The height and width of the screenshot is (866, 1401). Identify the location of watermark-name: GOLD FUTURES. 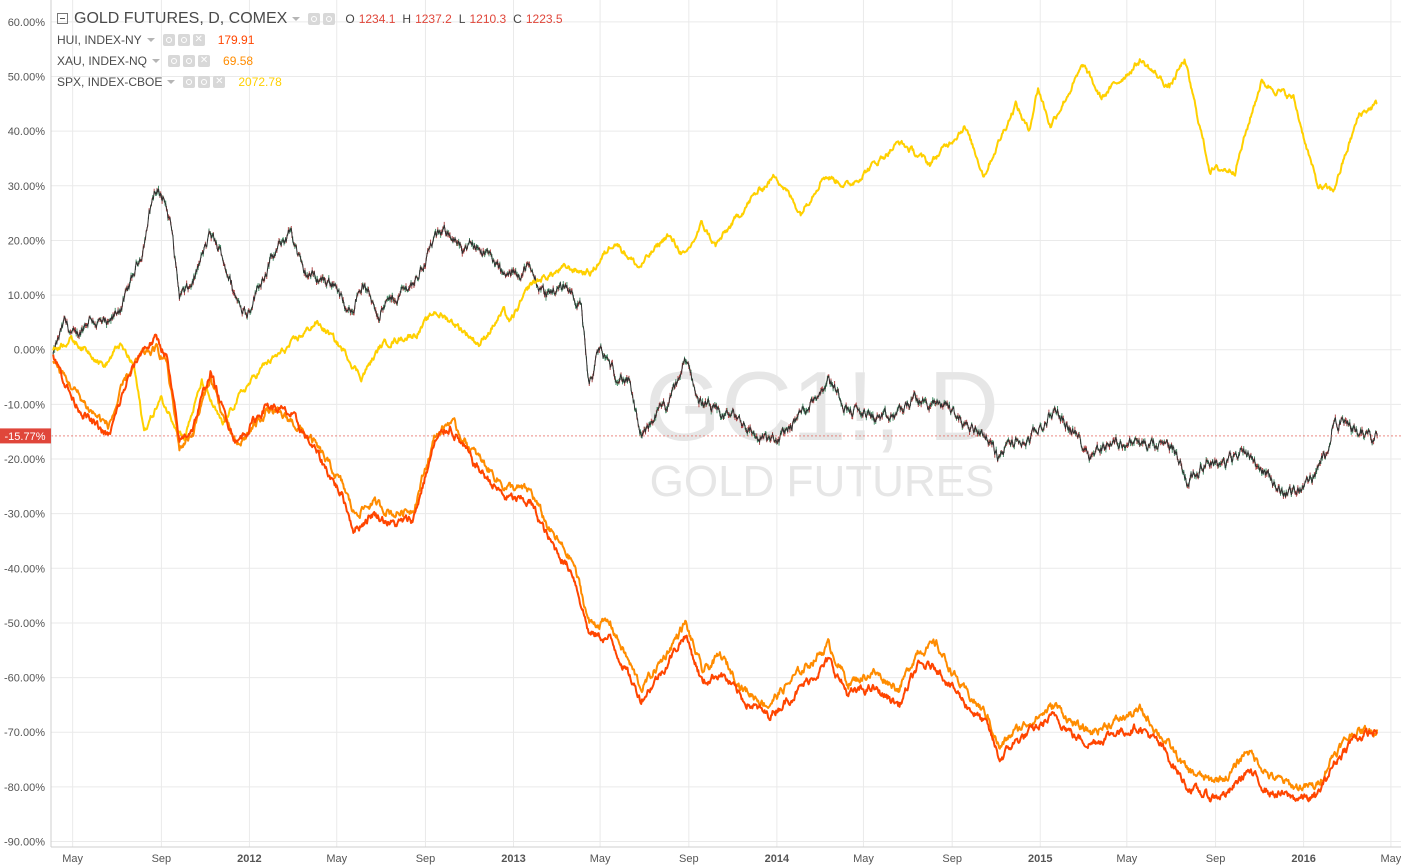
(822, 481).